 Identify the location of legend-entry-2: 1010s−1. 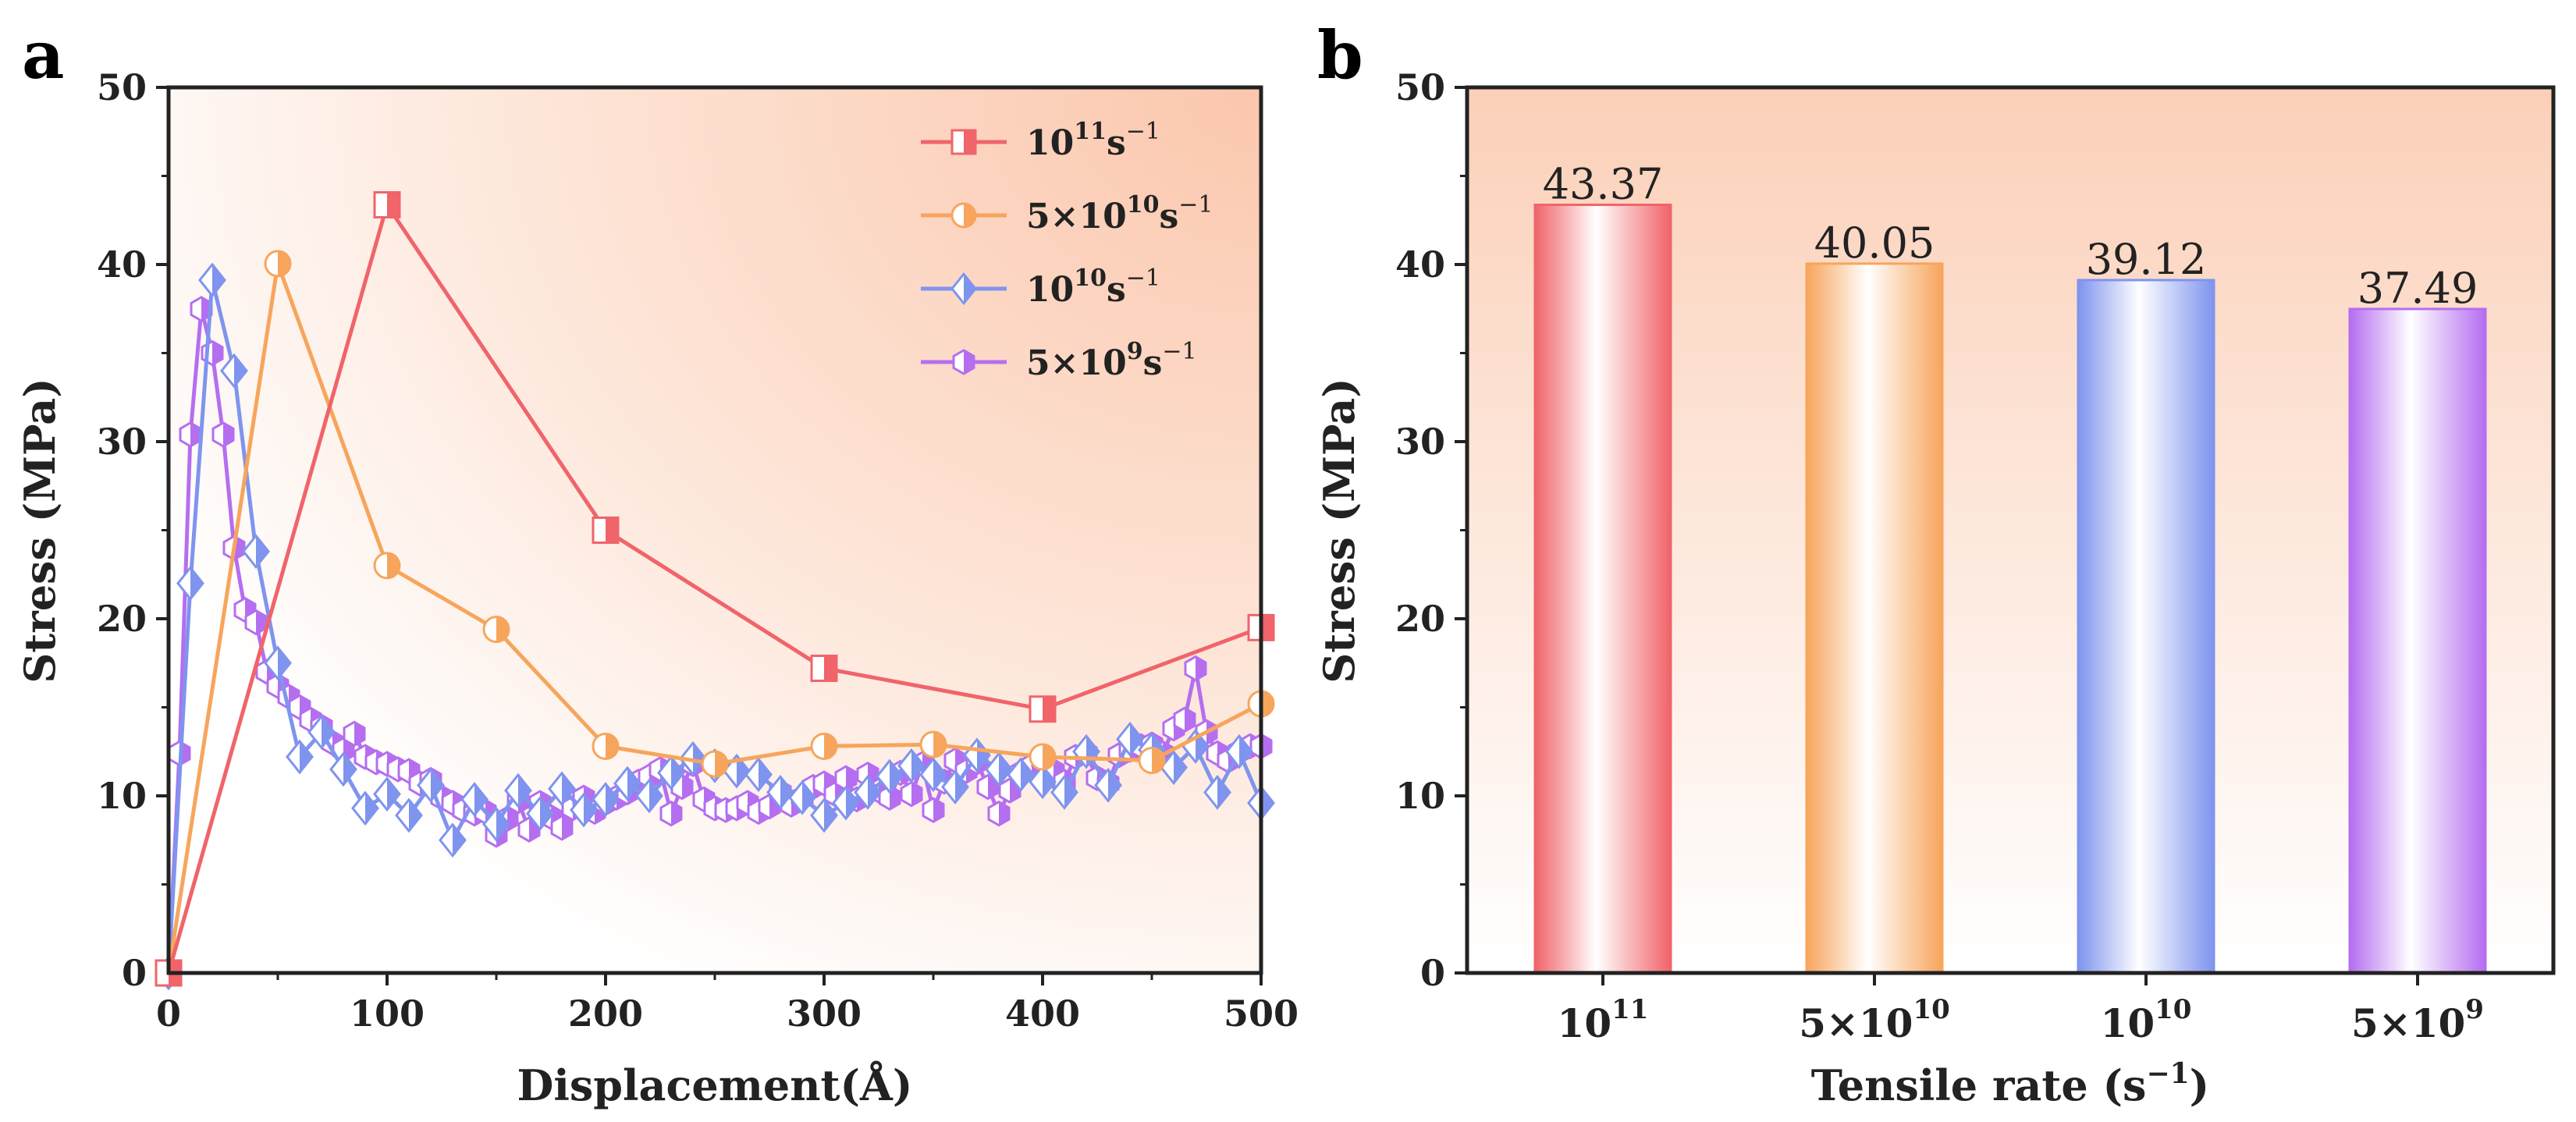
(1041, 287).